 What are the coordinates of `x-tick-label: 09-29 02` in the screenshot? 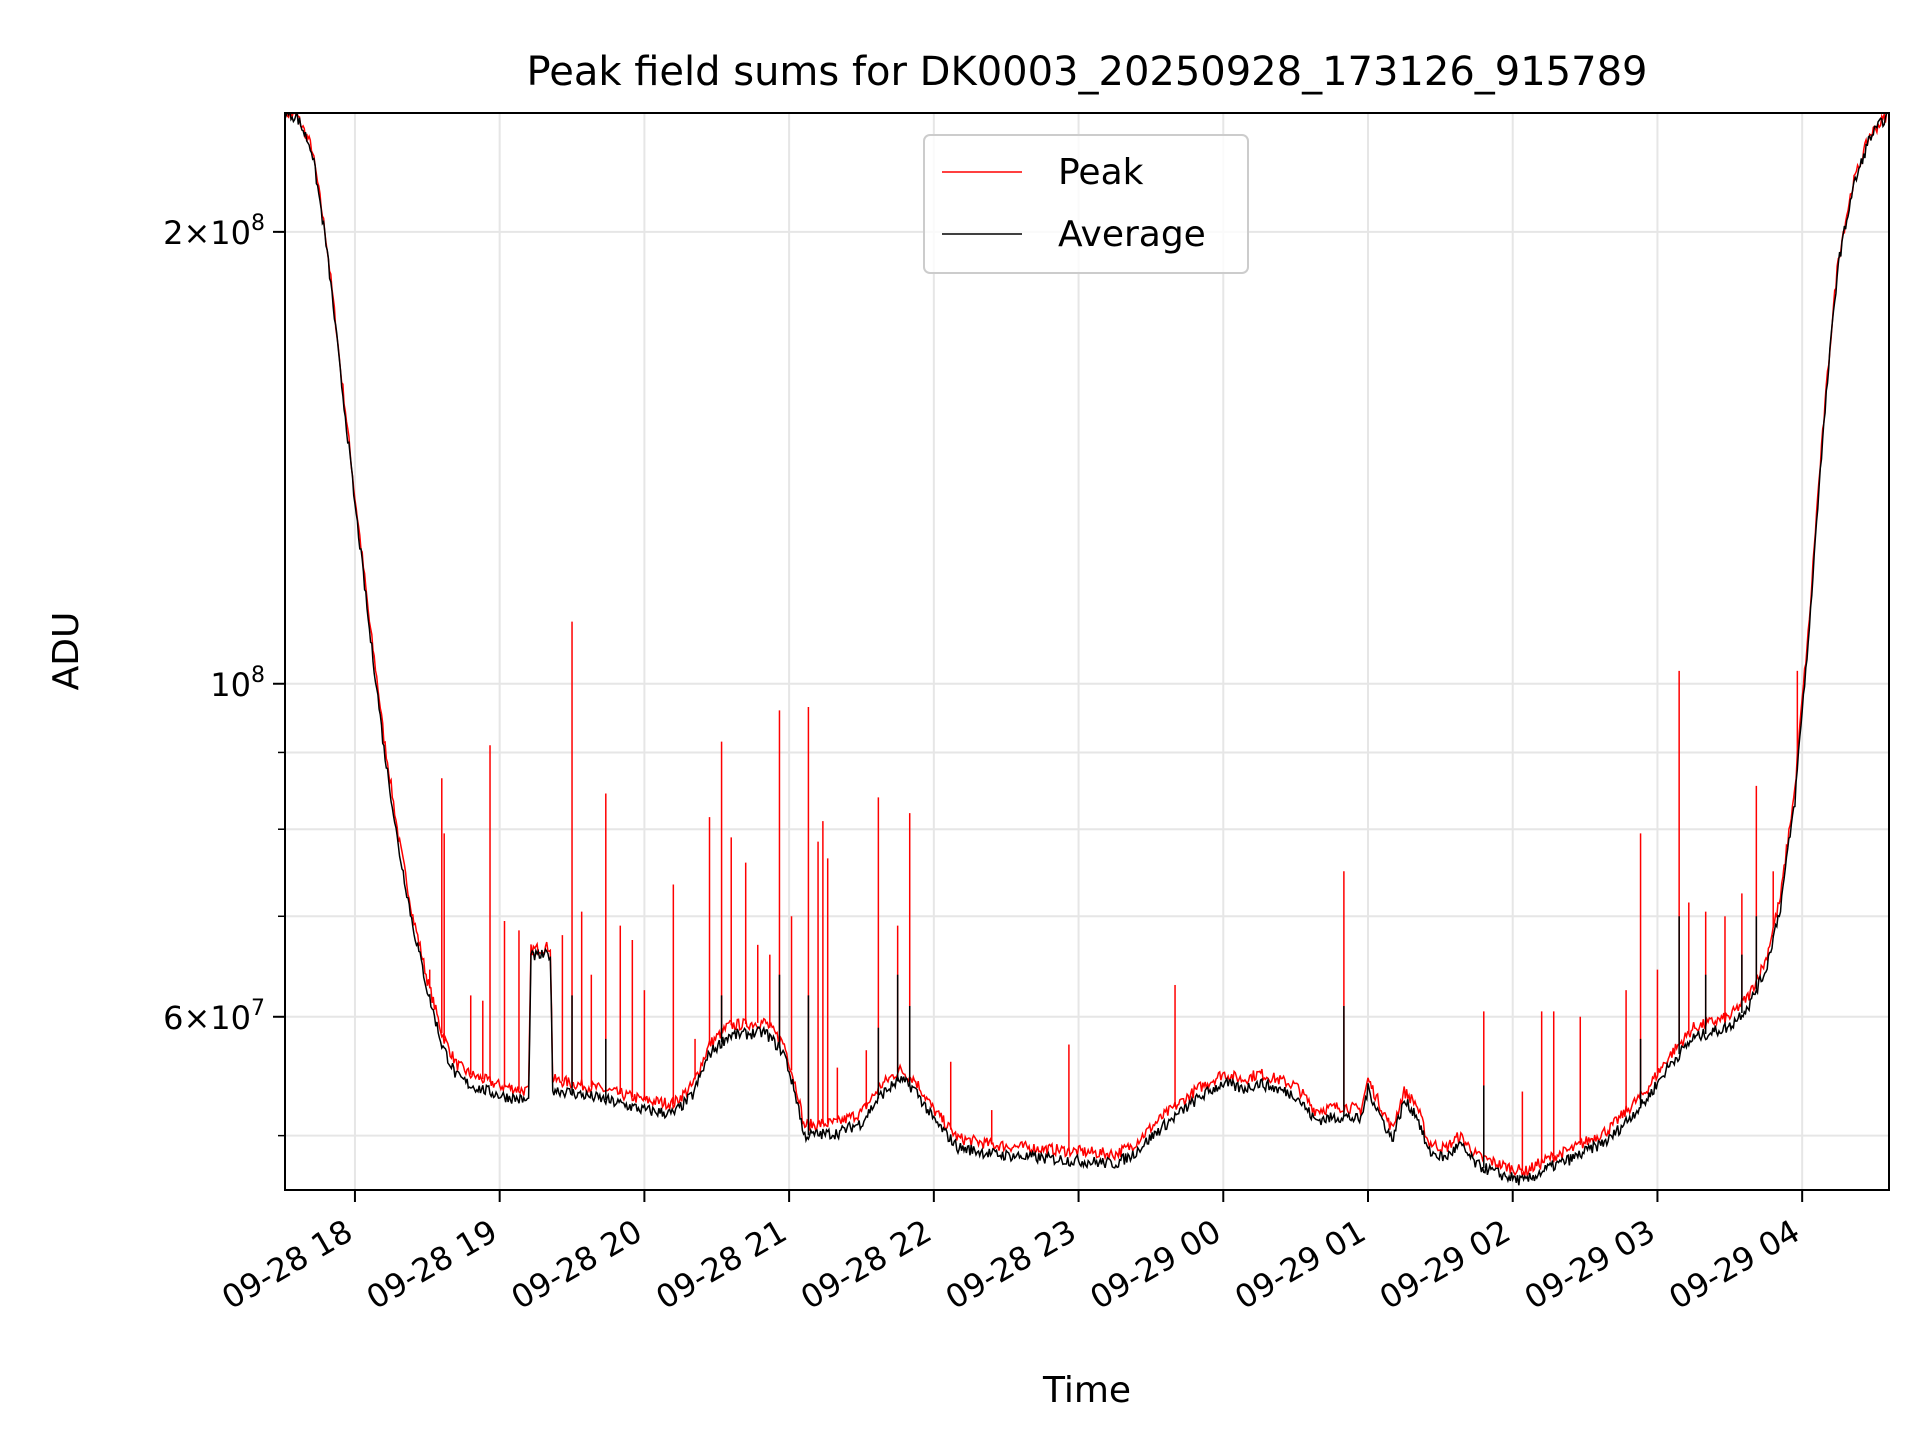 It's located at (1445, 1264).